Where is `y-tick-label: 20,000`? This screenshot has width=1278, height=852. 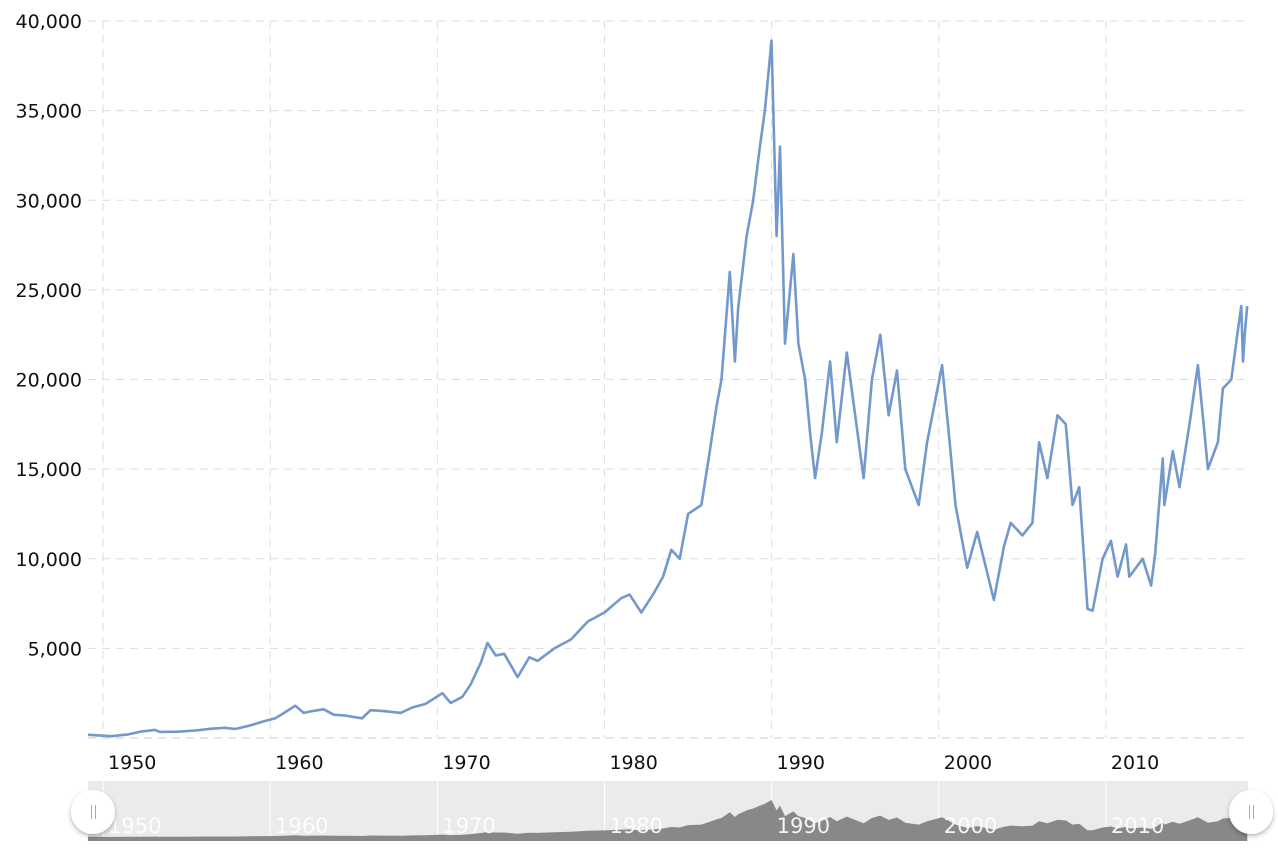 y-tick-label: 20,000 is located at coordinates (49, 381).